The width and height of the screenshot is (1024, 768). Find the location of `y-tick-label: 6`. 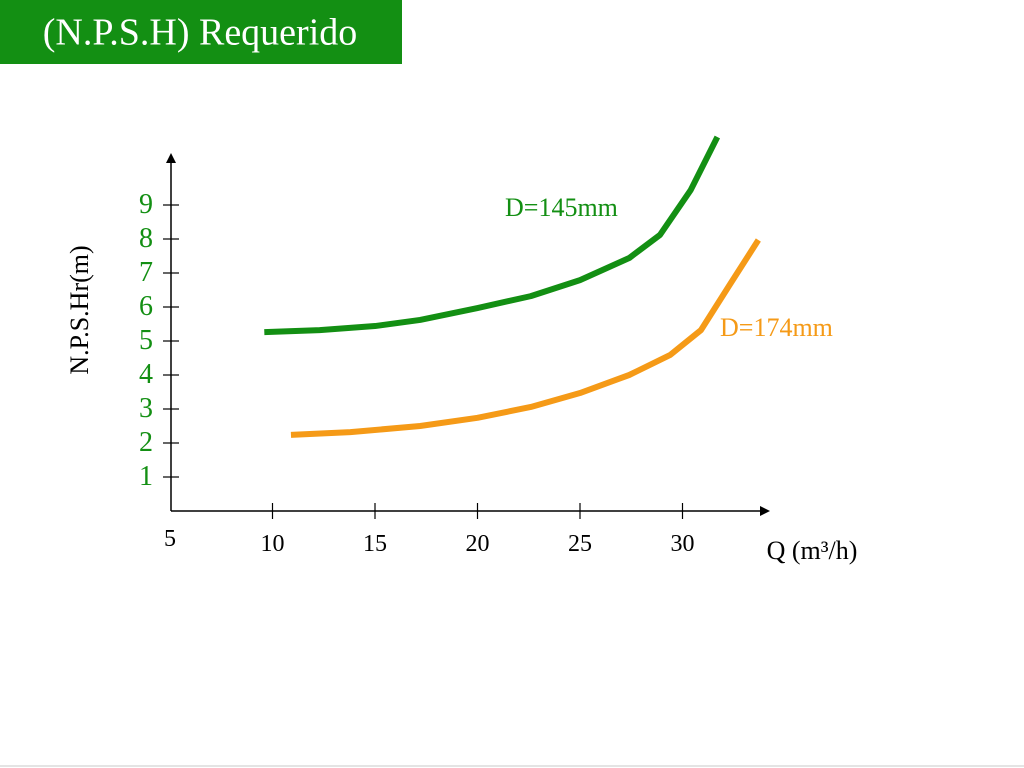

y-tick-label: 6 is located at coordinates (146, 306).